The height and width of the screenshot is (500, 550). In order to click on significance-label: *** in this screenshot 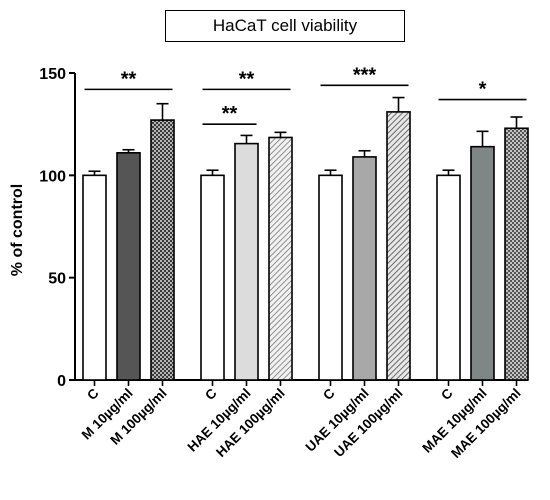, I will do `click(365, 75)`.